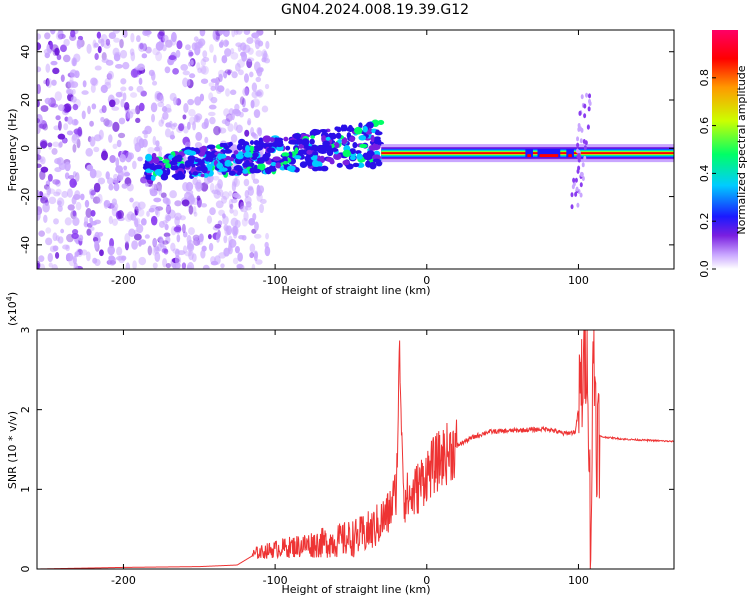 The height and width of the screenshot is (600, 750). Describe the element at coordinates (25, 148) in the screenshot. I see `spectrogram-y-tick-label: 0` at that location.